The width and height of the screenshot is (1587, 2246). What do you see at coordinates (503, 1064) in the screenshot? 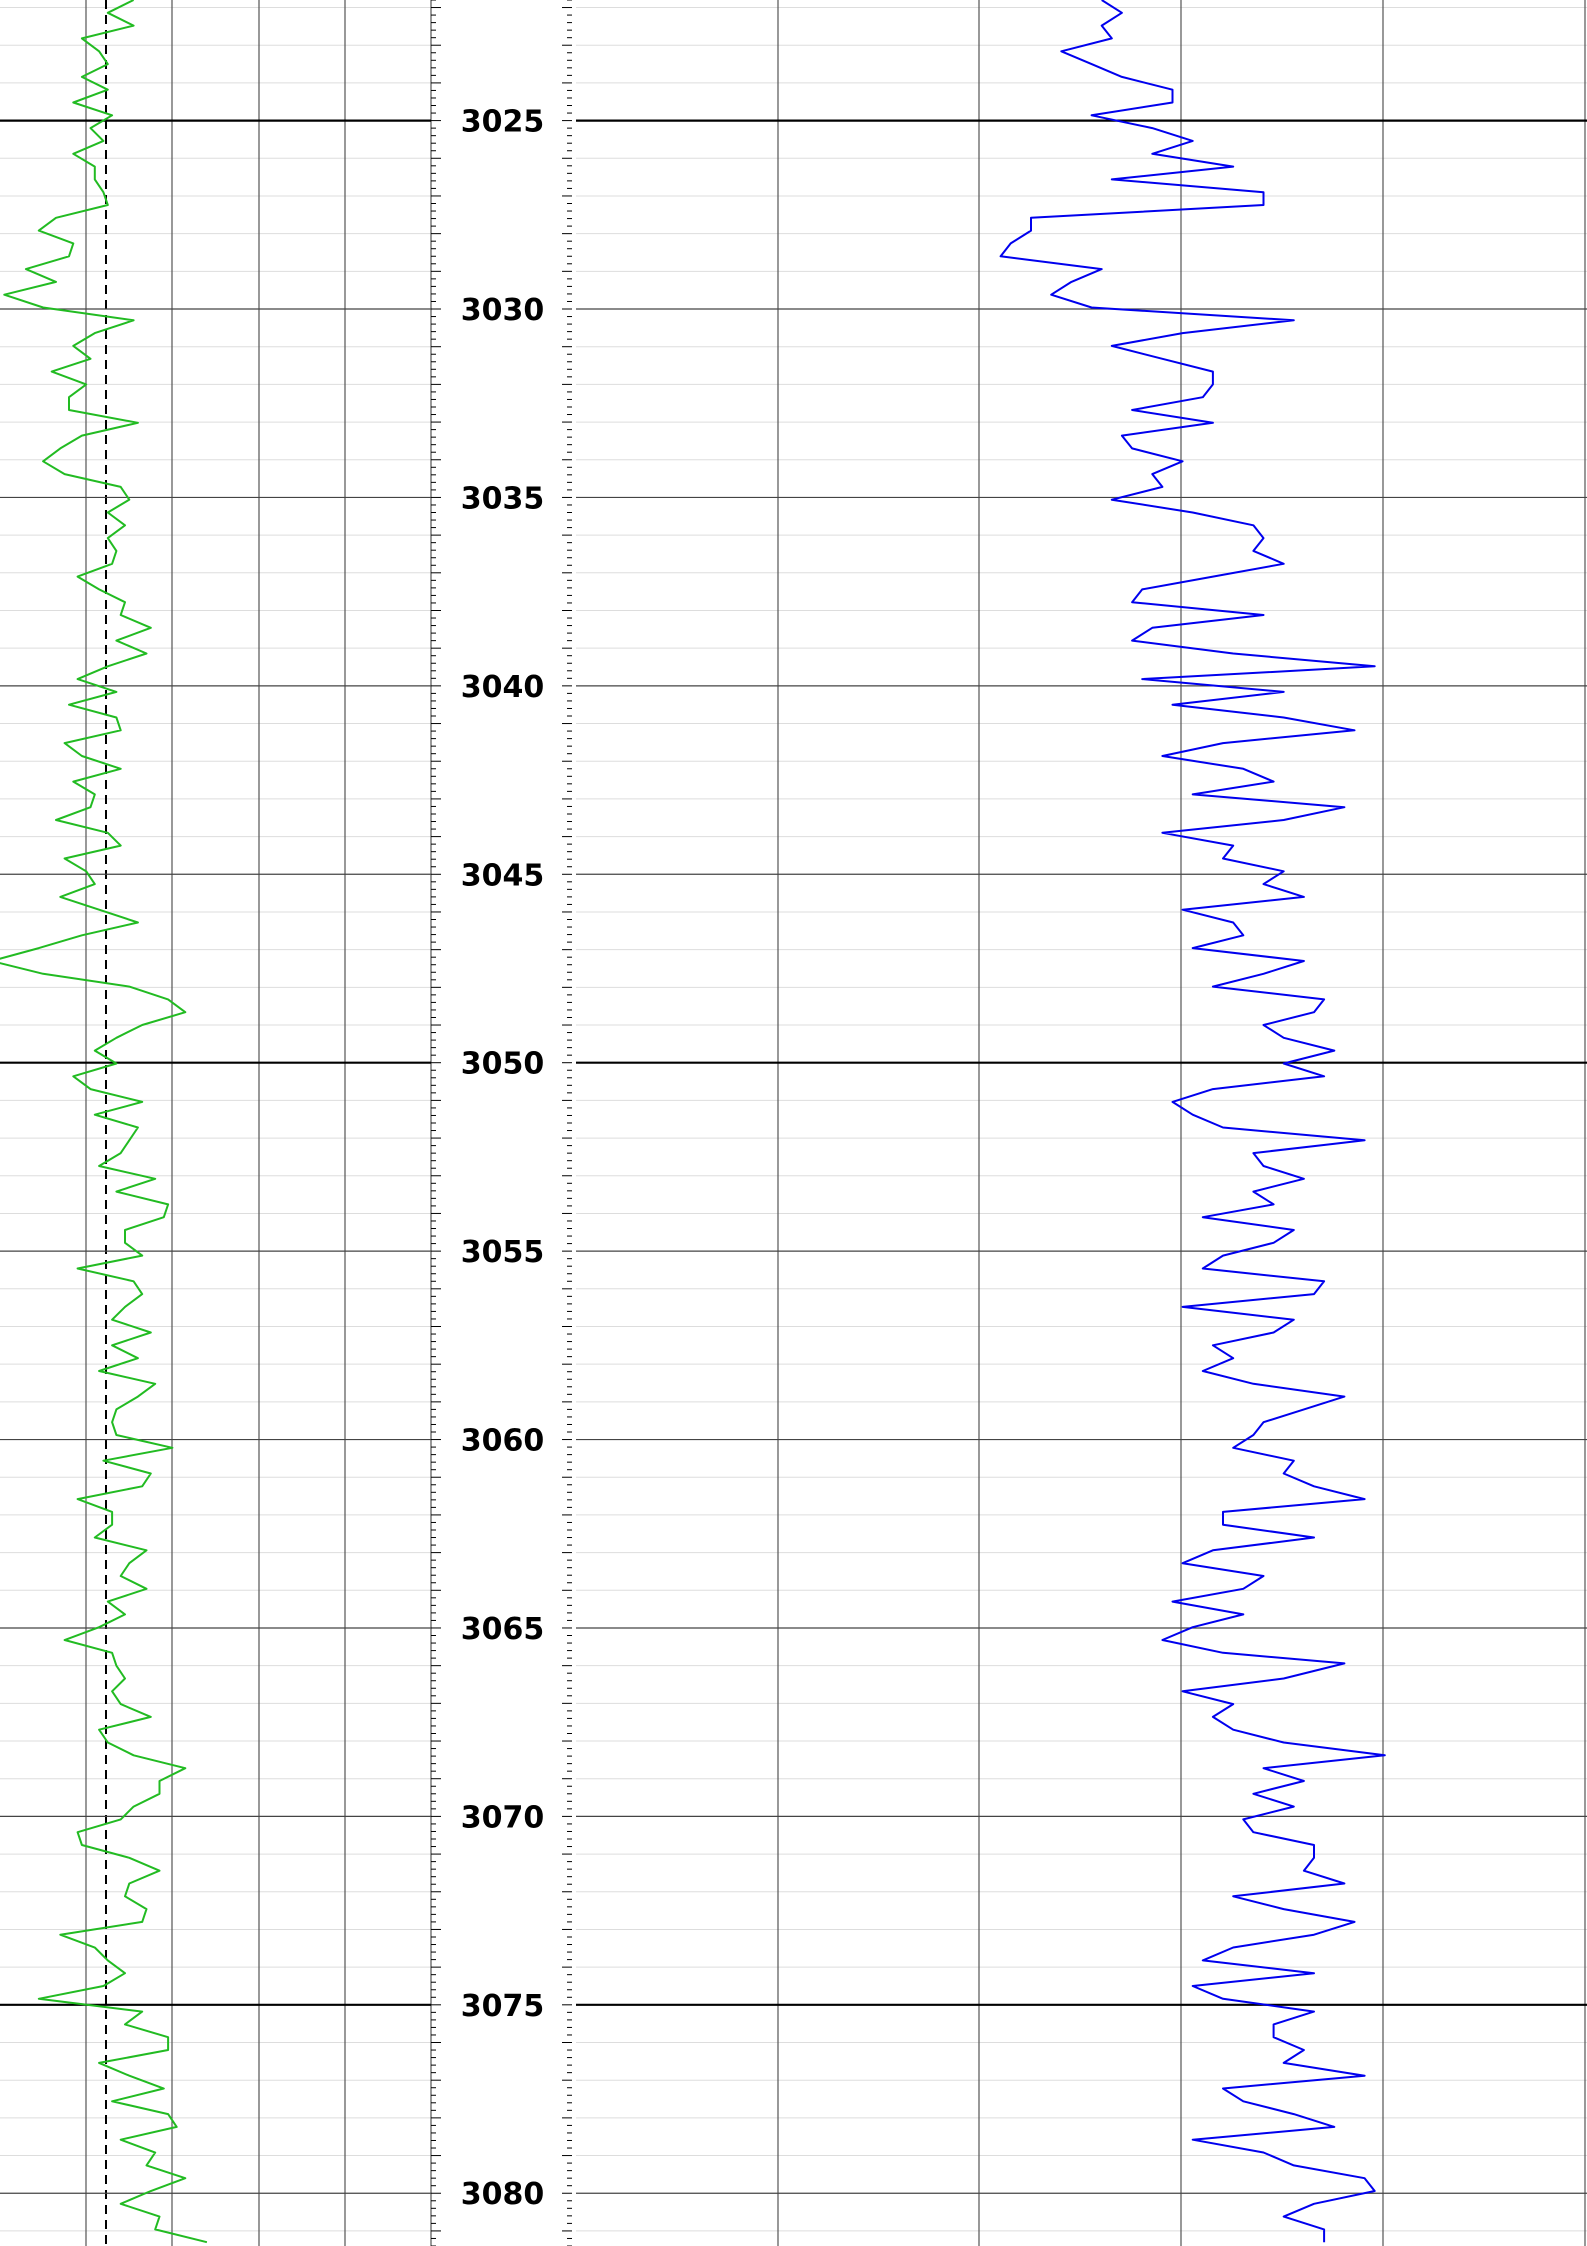
I see `depth-label: 3050` at bounding box center [503, 1064].